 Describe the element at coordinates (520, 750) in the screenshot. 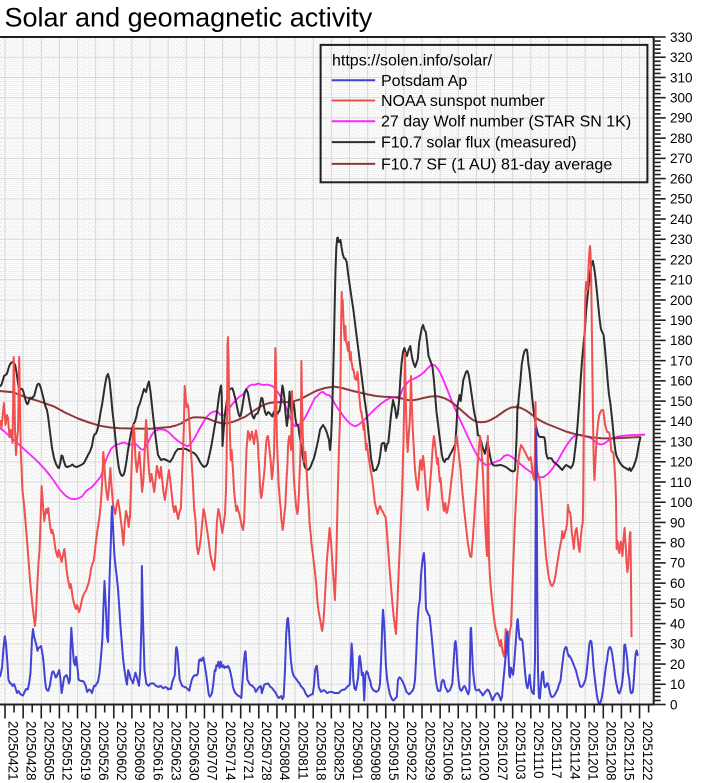

I see `svg-text: 20251103` at that location.